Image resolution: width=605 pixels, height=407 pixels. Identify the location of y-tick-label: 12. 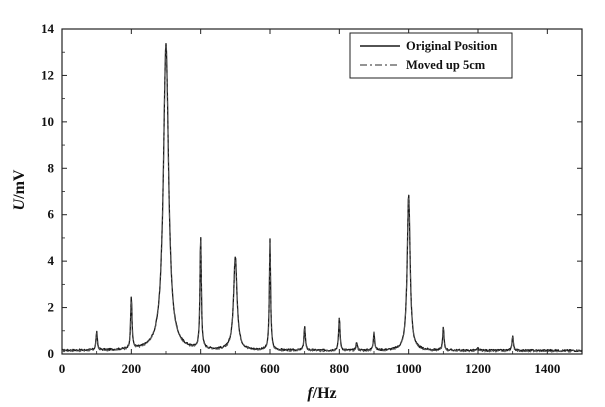
(47, 74).